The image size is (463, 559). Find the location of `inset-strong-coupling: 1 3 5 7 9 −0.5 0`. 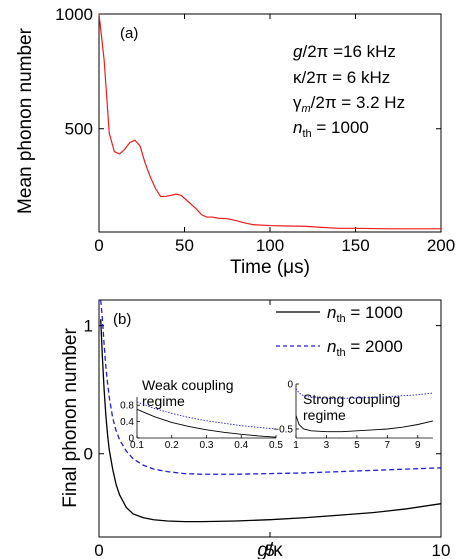

inset-strong-coupling: 1 3 5 7 9 −0.5 0 is located at coordinates (353, 416).